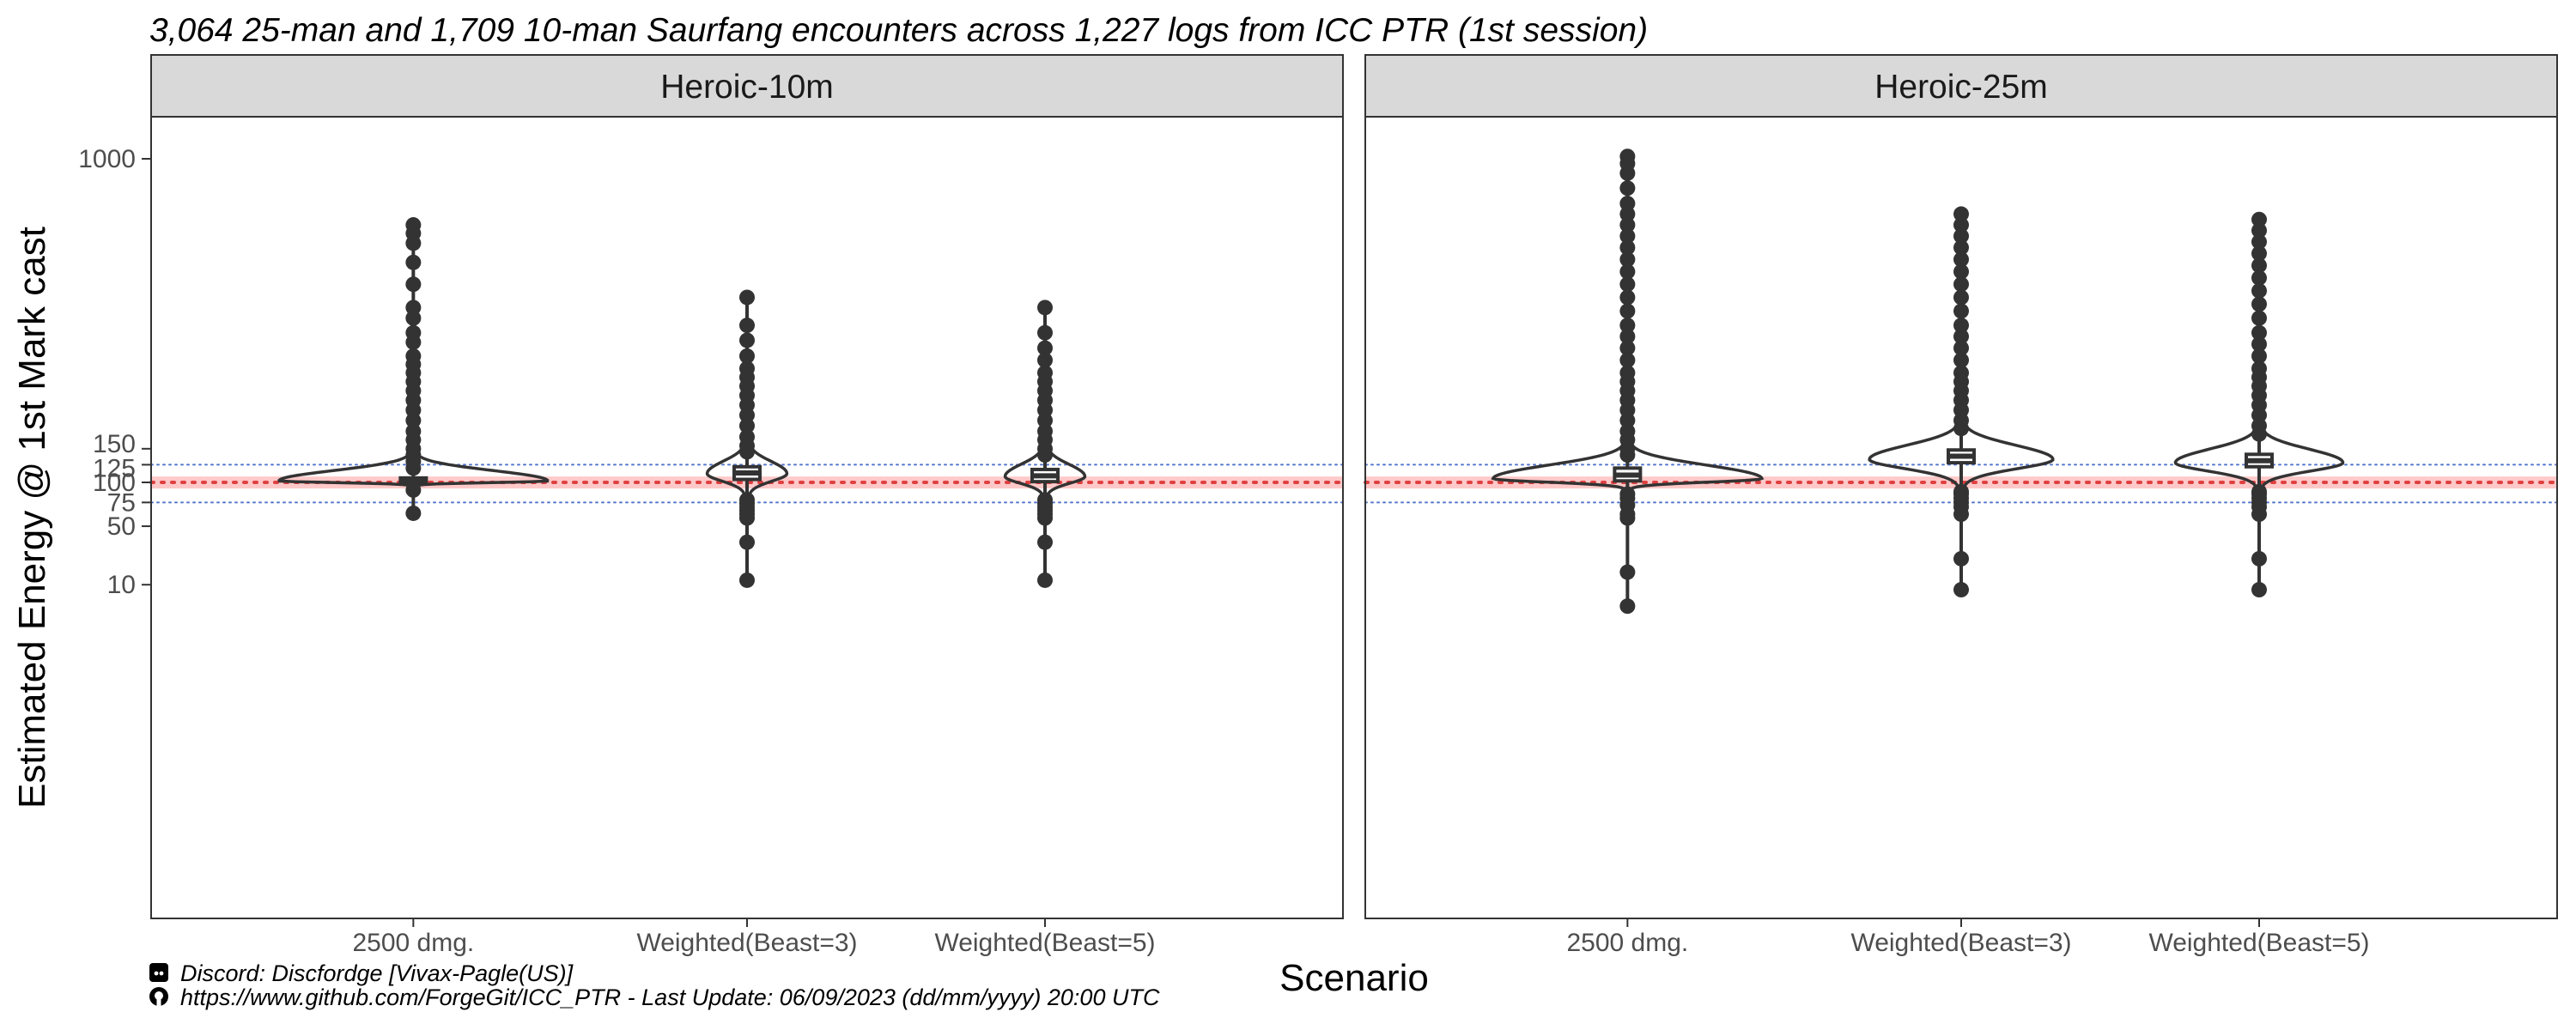  I want to click on y-tick-label: 150, so click(114, 444).